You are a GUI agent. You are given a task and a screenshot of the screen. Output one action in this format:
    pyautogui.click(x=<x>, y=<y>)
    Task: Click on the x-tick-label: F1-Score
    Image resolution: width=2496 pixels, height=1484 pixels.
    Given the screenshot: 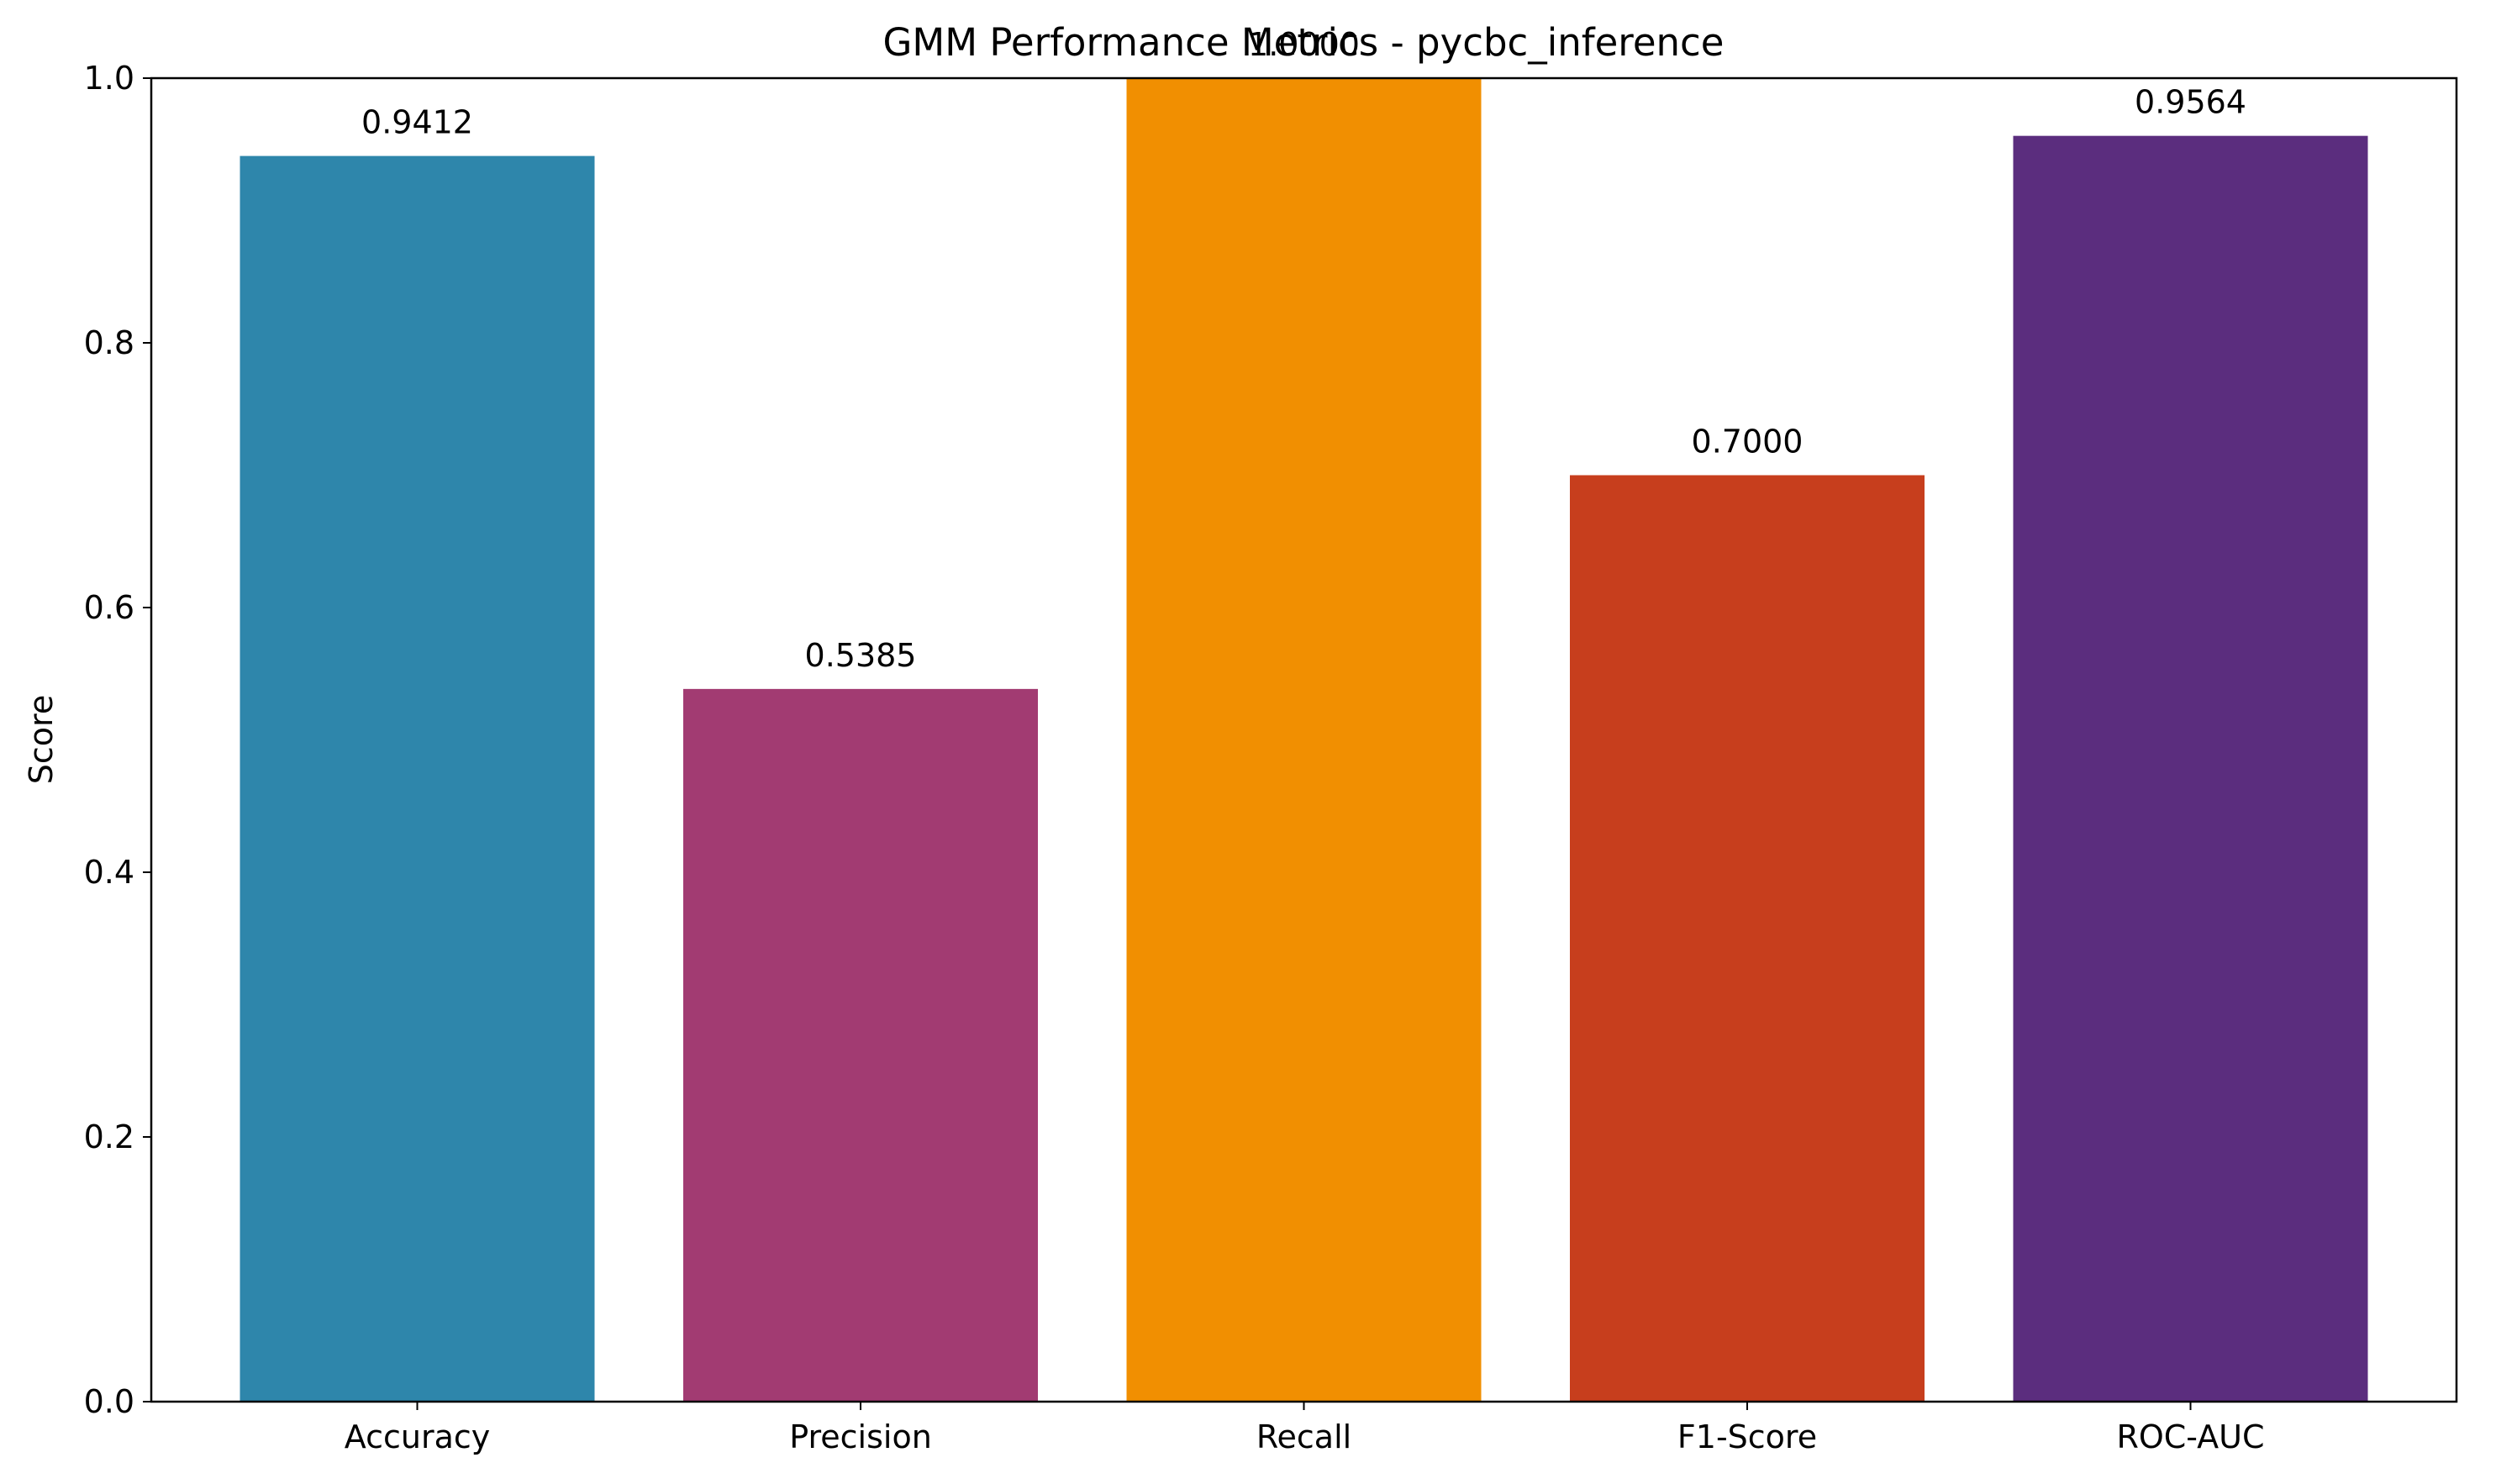 What is the action you would take?
    pyautogui.click(x=1747, y=1437)
    